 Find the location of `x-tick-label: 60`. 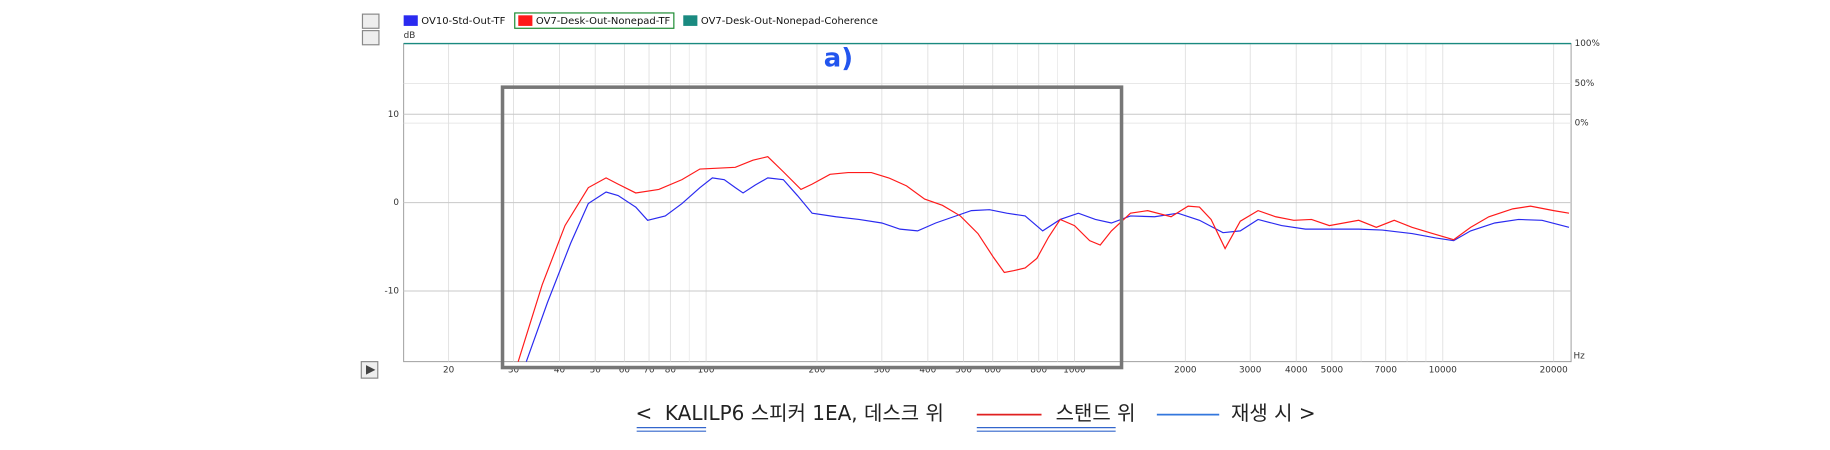

x-tick-label: 60 is located at coordinates (625, 370).